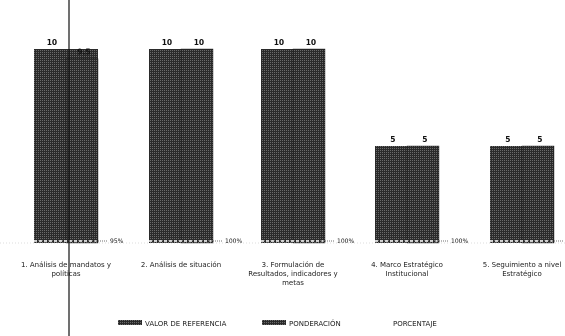 This screenshot has width=565, height=336. What do you see at coordinates (83, 52) in the screenshot?
I see `data-label-weighting: 9.5` at bounding box center [83, 52].